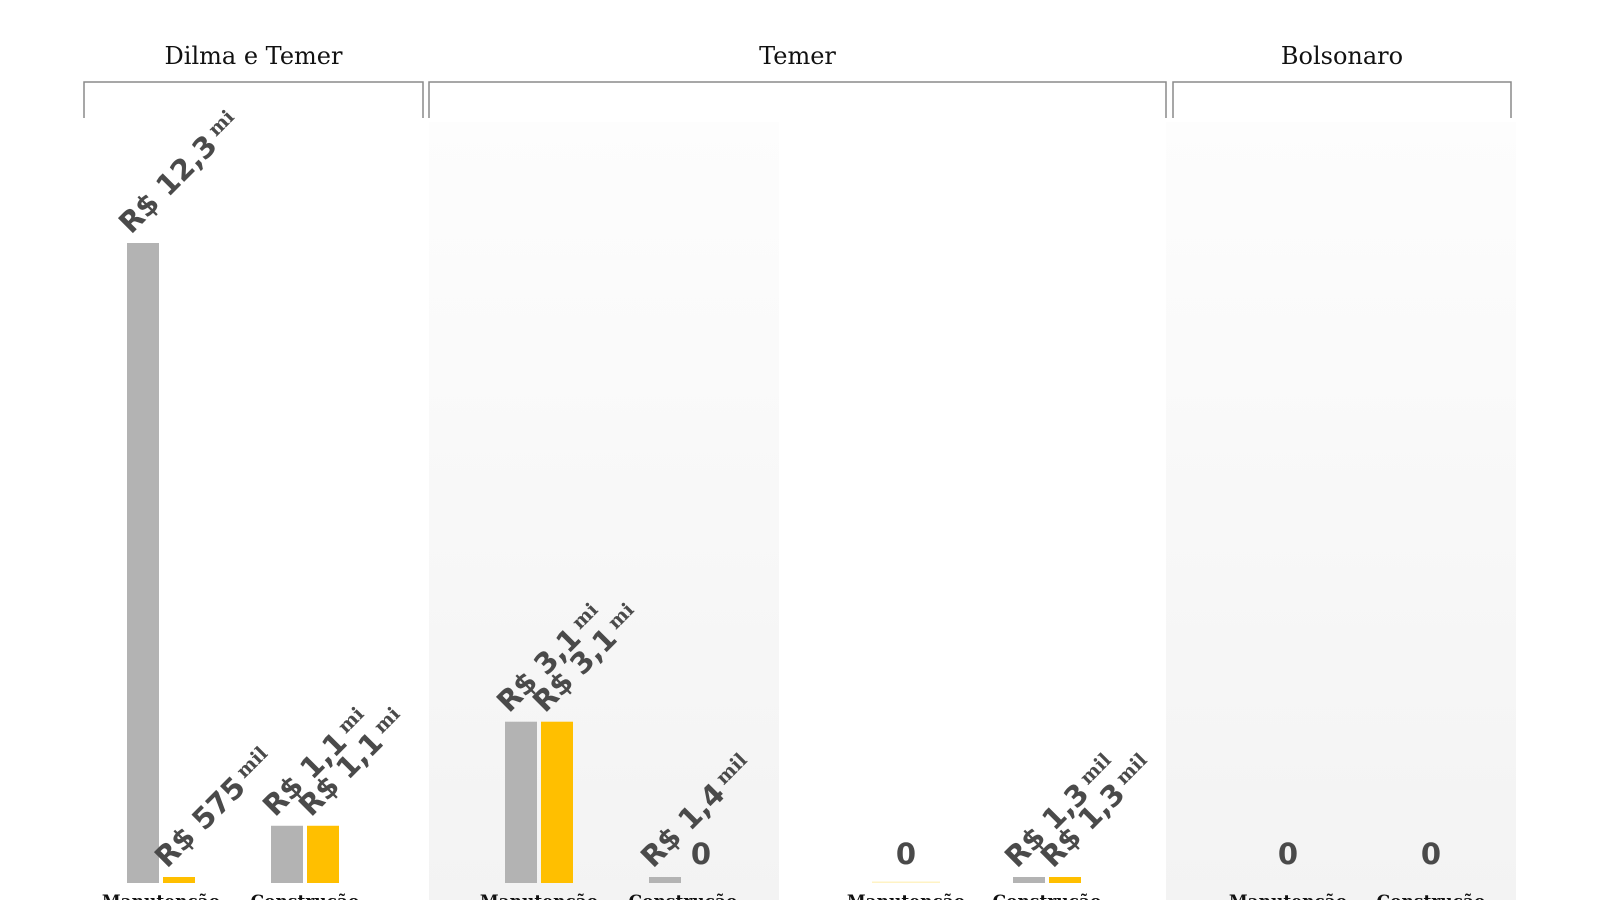 The width and height of the screenshot is (1600, 900). What do you see at coordinates (797, 56) in the screenshot?
I see `period-label: Temer` at bounding box center [797, 56].